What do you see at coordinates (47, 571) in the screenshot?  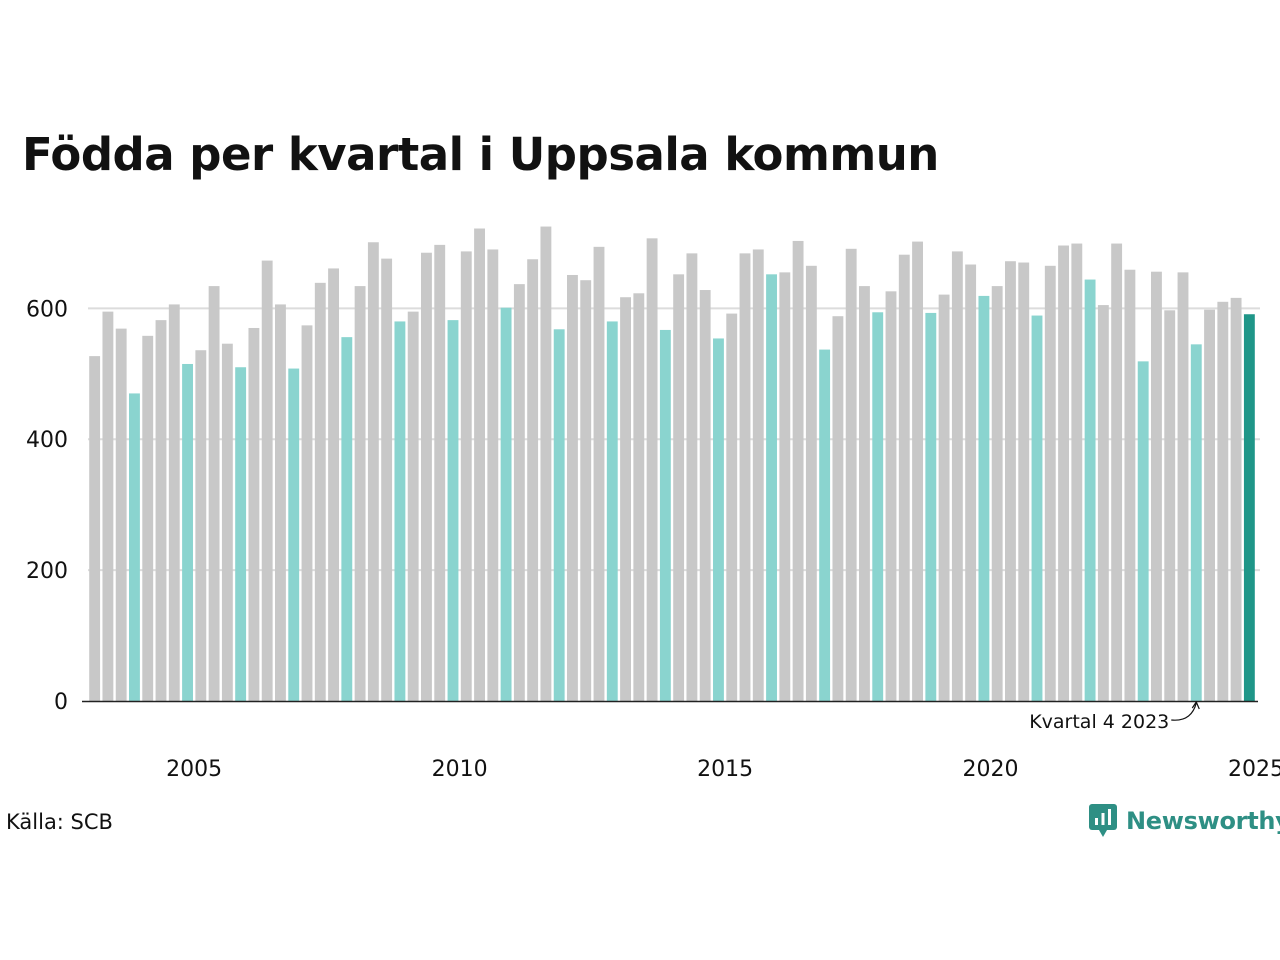 I see `y-tick-label: 200` at bounding box center [47, 571].